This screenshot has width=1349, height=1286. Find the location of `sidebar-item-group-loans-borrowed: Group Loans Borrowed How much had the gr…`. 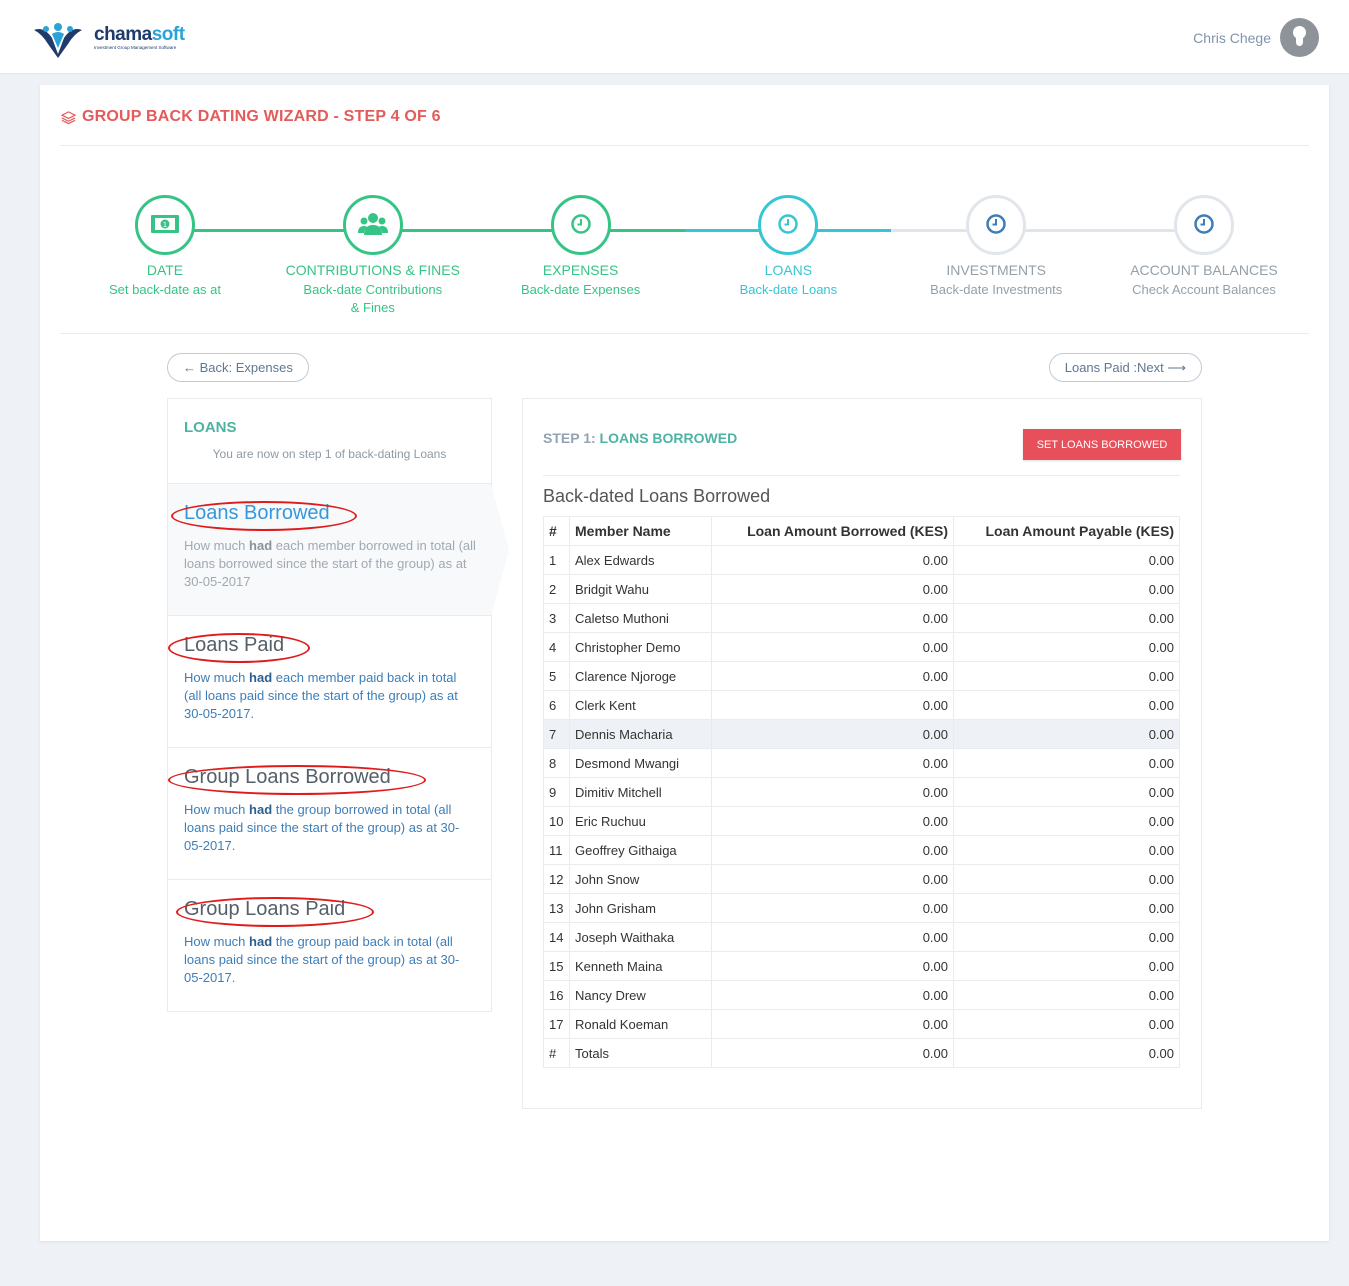

sidebar-item-group-loans-borrowed: Group Loans Borrowed How much had the gr… is located at coordinates (329, 813).